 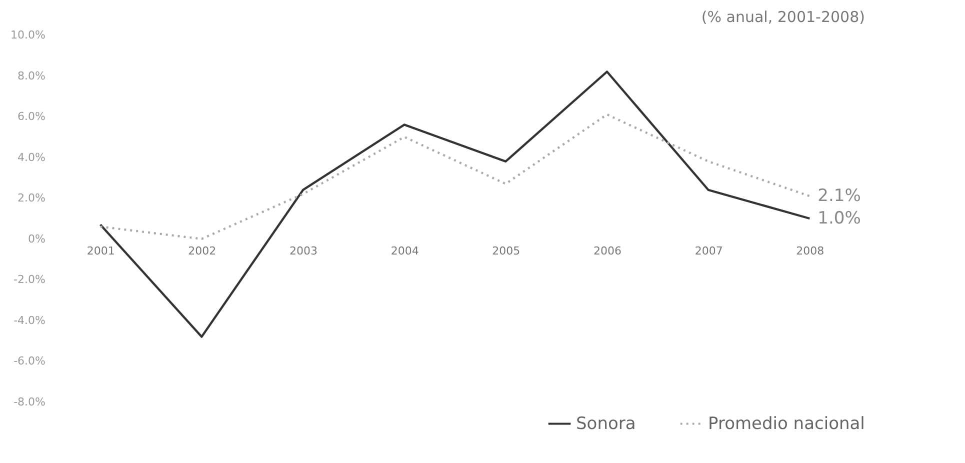 I want to click on data-label: 1.0%, so click(x=839, y=218).